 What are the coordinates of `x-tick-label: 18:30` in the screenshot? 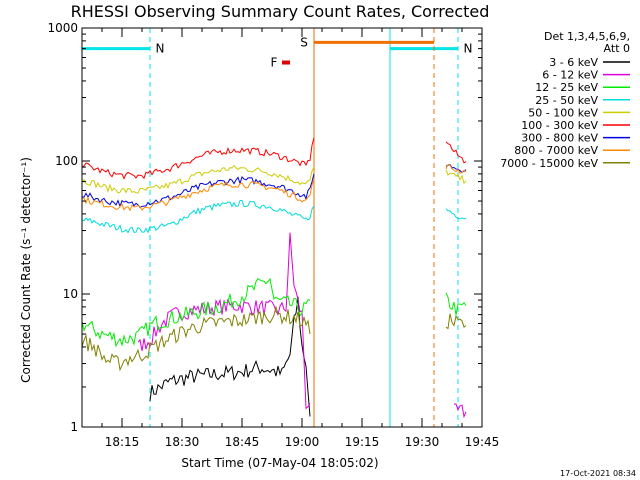 It's located at (182, 442).